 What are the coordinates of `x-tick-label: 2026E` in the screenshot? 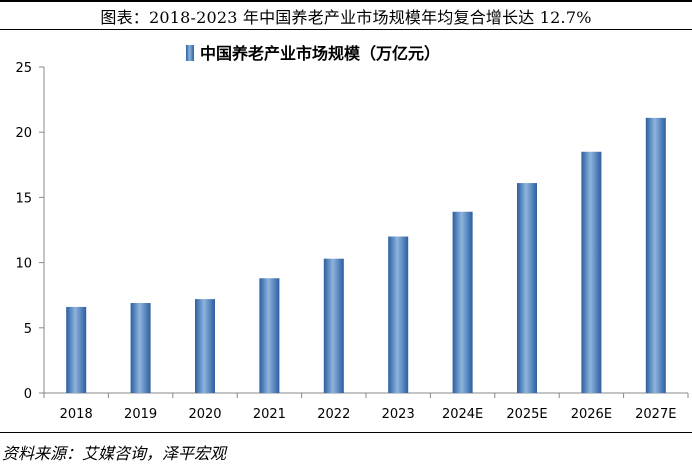 It's located at (591, 414).